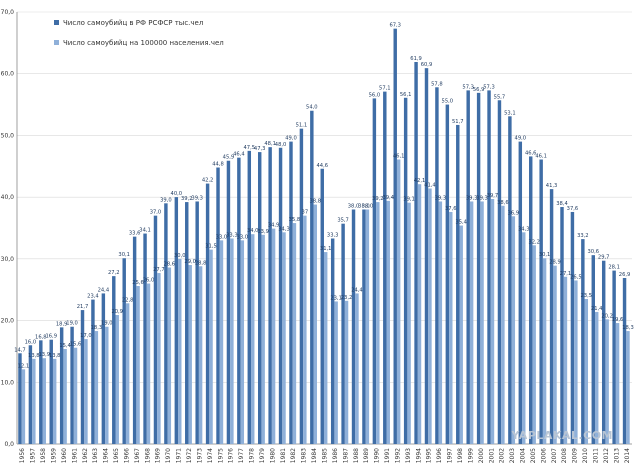  What do you see at coordinates (479, 90) in the screenshot?
I see `data-label: 56,9` at bounding box center [479, 90].